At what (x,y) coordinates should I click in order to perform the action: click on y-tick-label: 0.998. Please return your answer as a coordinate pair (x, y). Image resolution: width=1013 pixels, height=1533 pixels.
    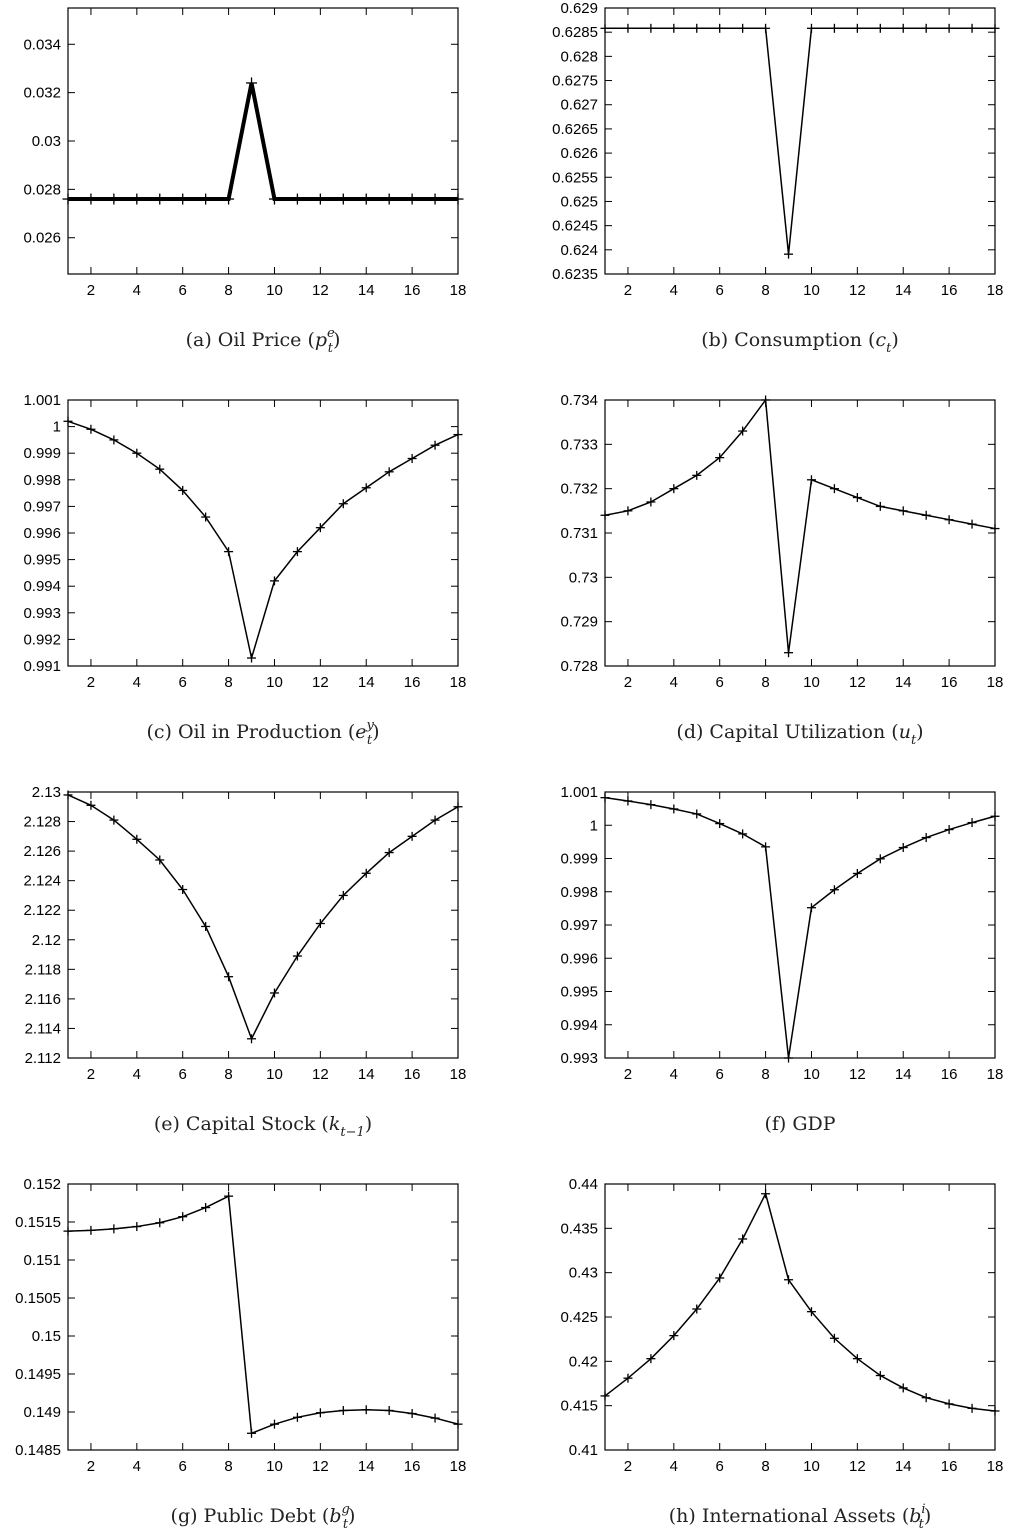
    Looking at the image, I should click on (42, 480).